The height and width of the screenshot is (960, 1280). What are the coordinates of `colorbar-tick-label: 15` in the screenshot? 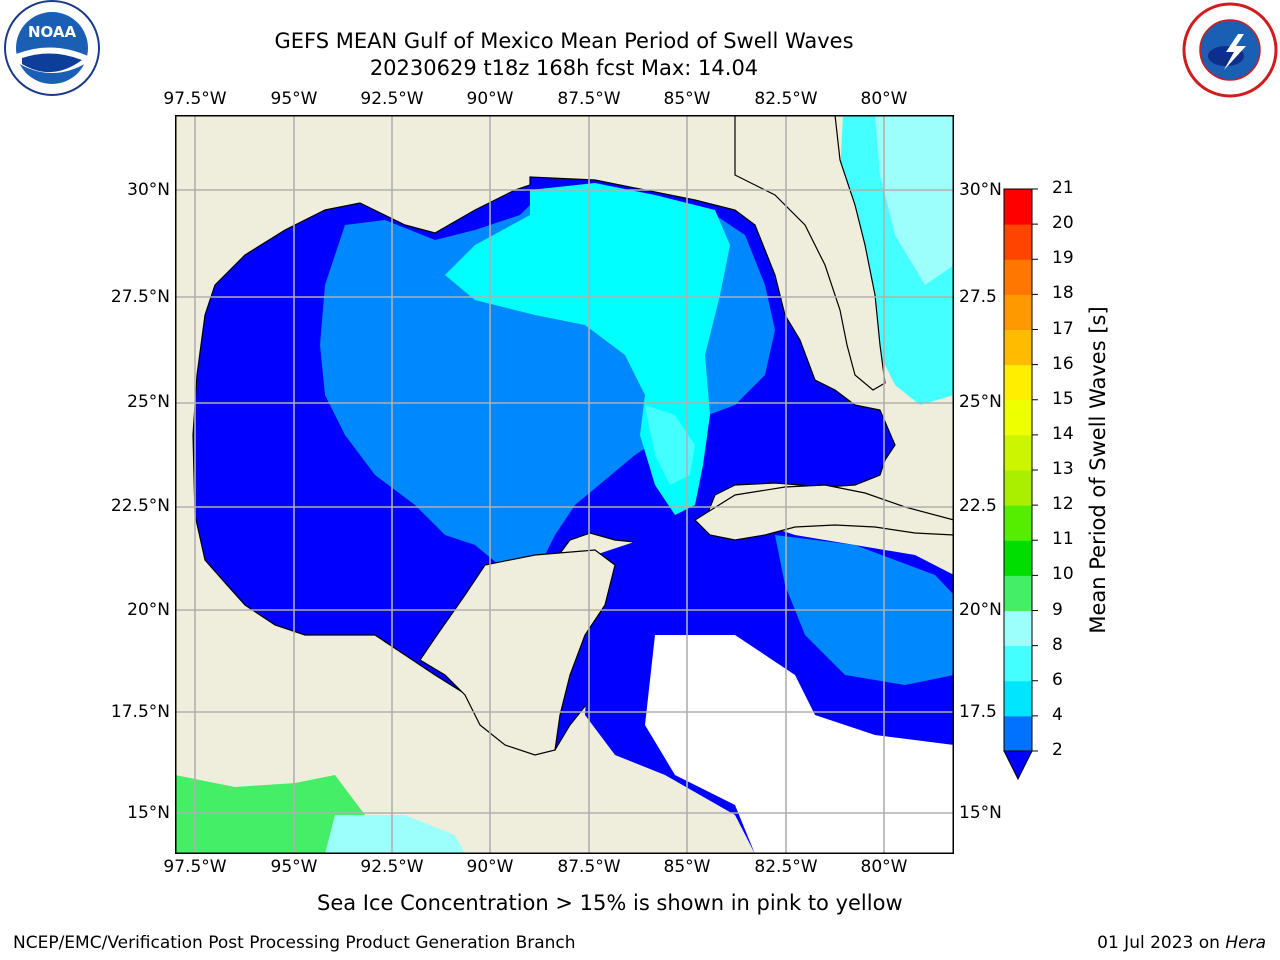 It's located at (1063, 398).